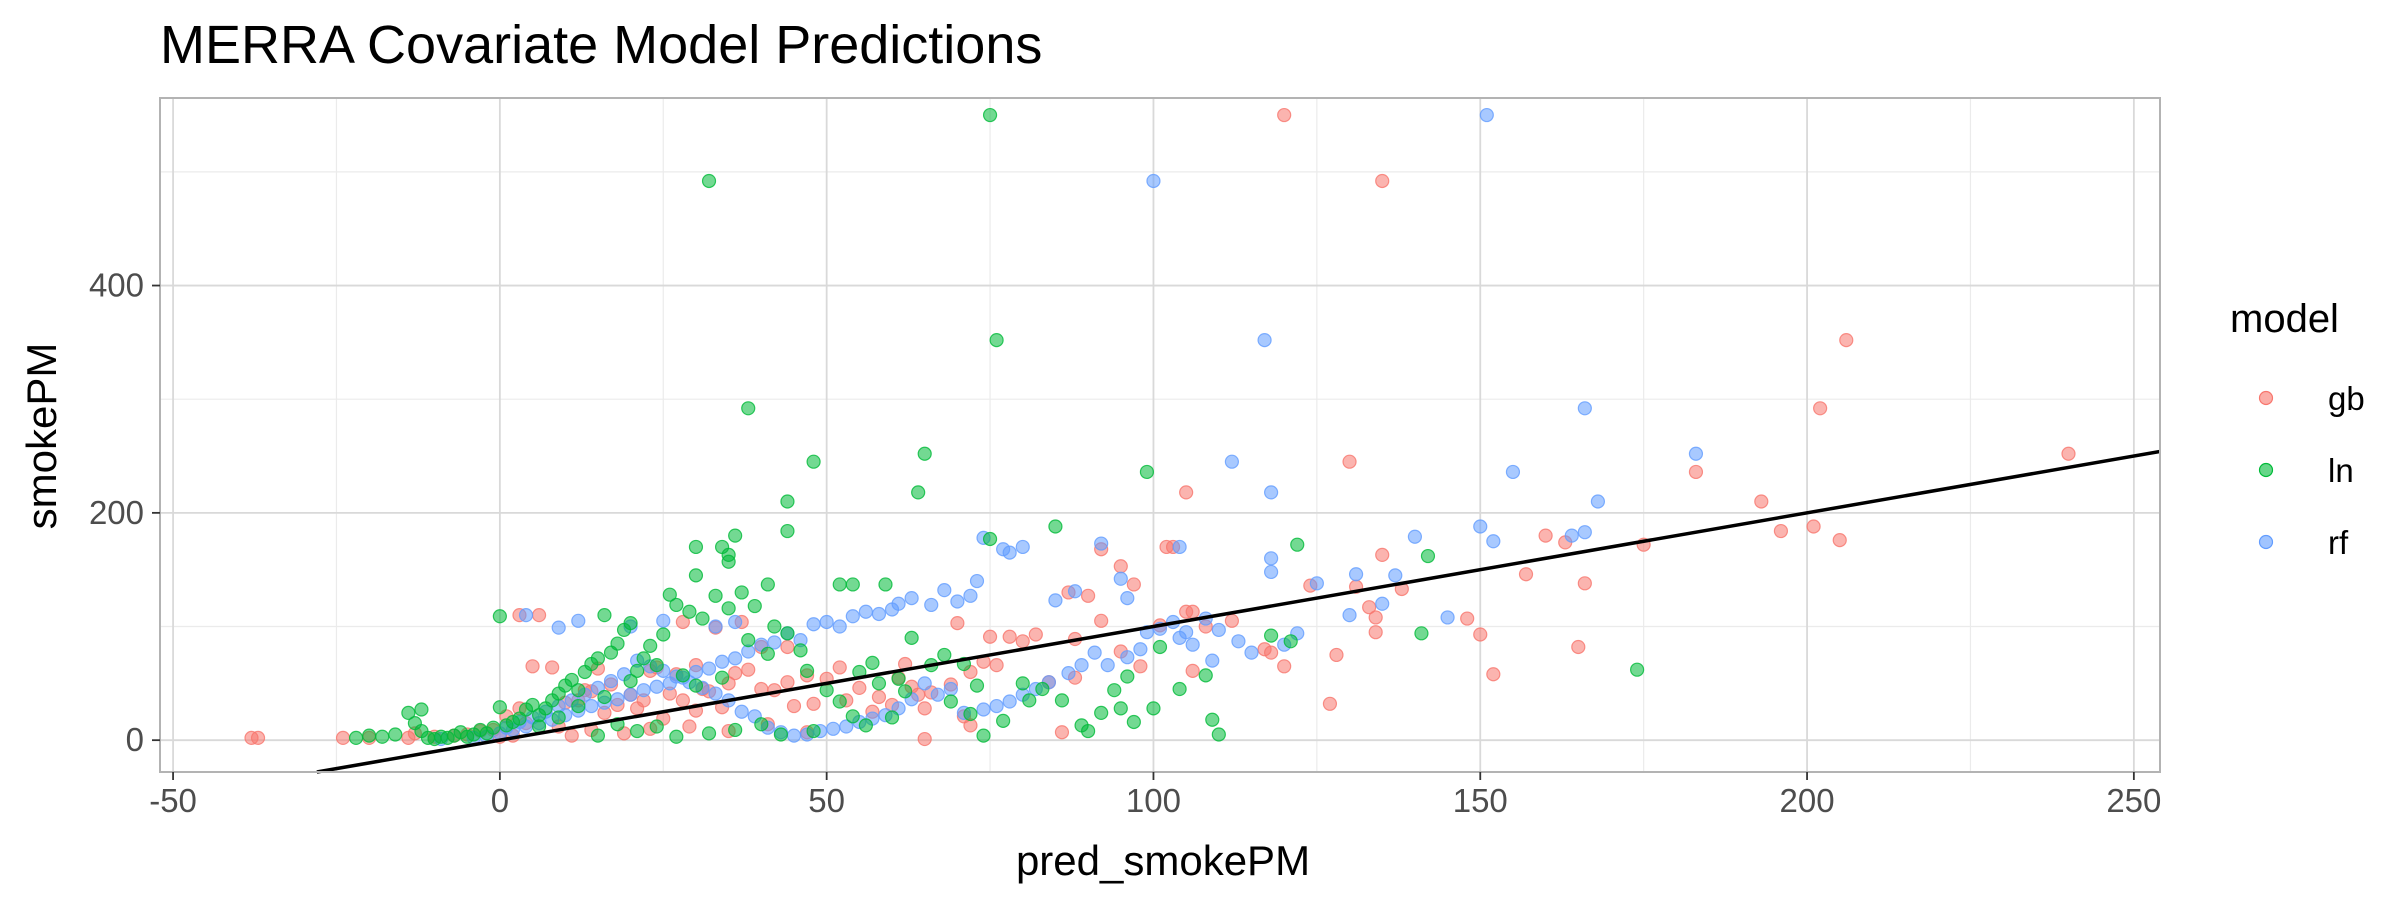  Describe the element at coordinates (2346, 398) in the screenshot. I see `legend-label-gb: gb` at that location.